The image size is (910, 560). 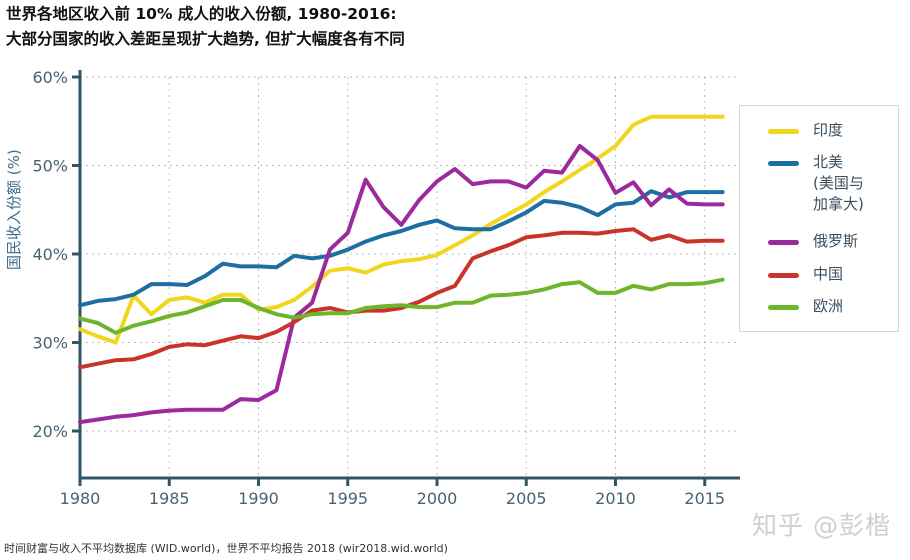 What do you see at coordinates (205, 39) in the screenshot?
I see `title-line-2: 大部分国家的收入差距呈现扩大趋势, 但扩大幅度各有不同` at bounding box center [205, 39].